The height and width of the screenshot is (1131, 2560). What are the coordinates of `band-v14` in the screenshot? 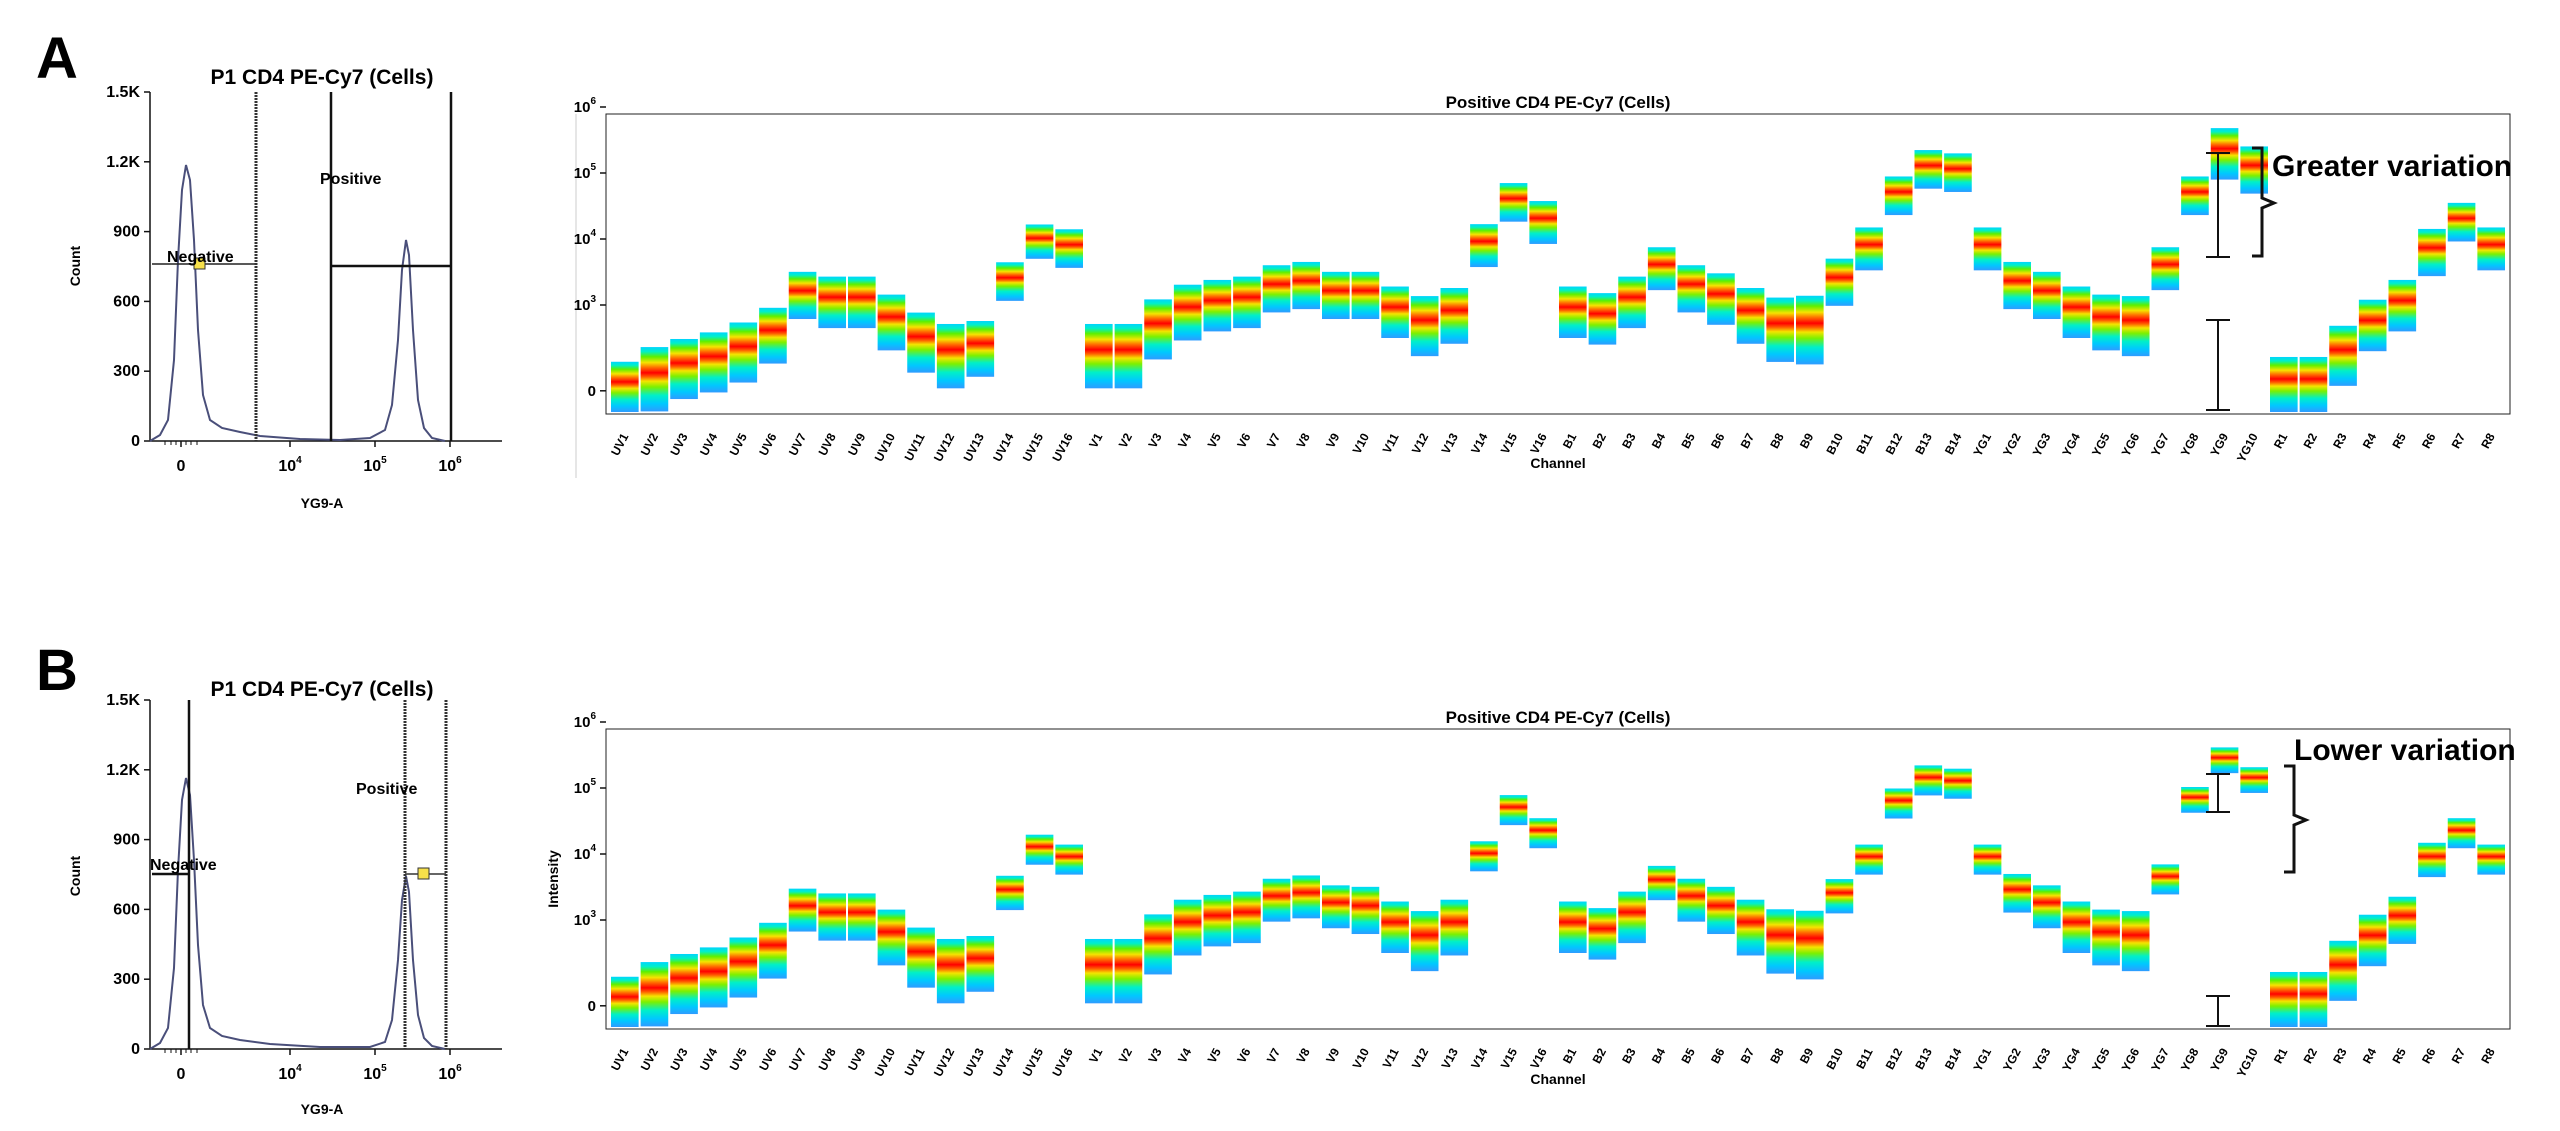 It's located at (1484, 246).